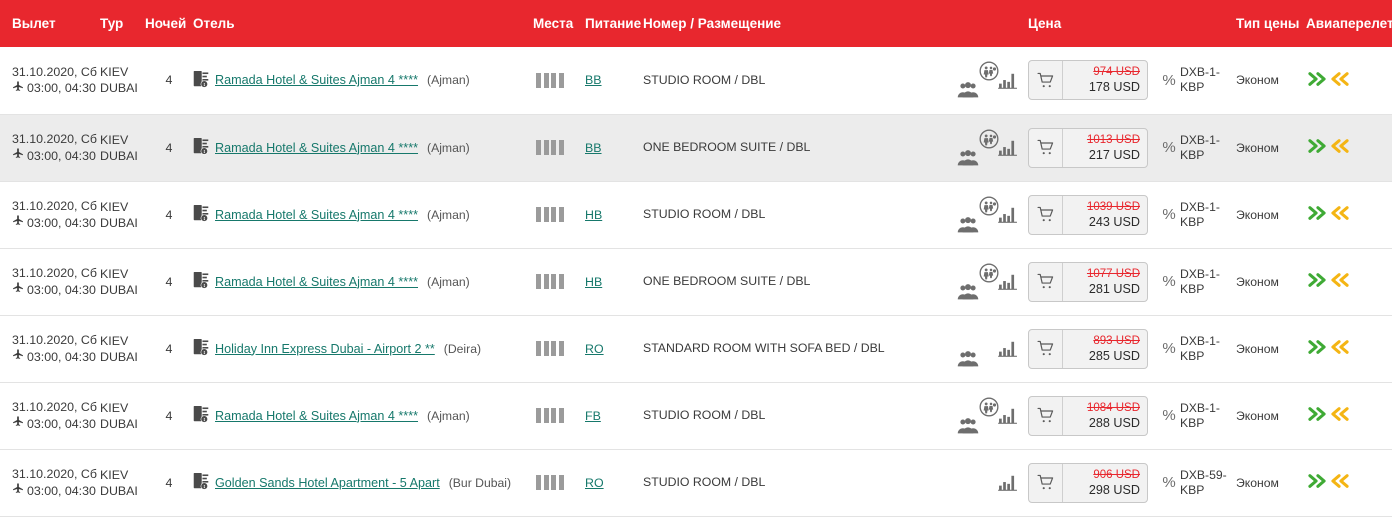 This screenshot has width=1392, height=517. What do you see at coordinates (1088, 348) in the screenshot?
I see `book-price-button: 893 USD 285 USD` at bounding box center [1088, 348].